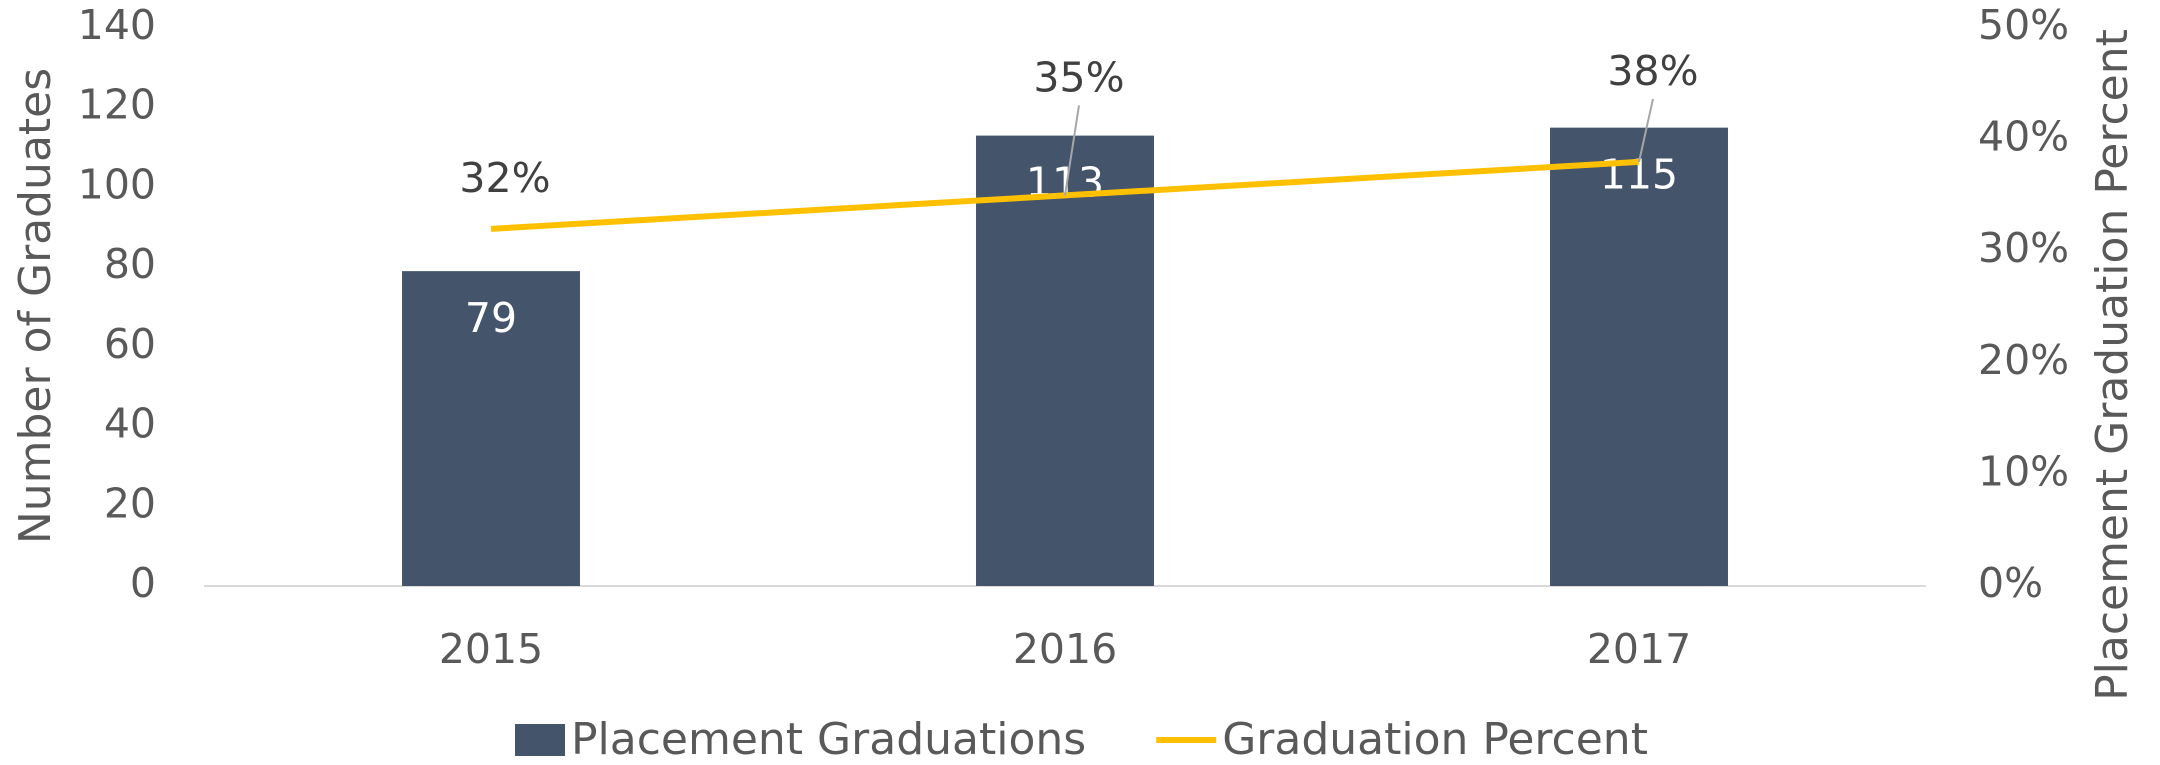 The image size is (2160, 765). I want to click on bar-value-label: 79, so click(491, 318).